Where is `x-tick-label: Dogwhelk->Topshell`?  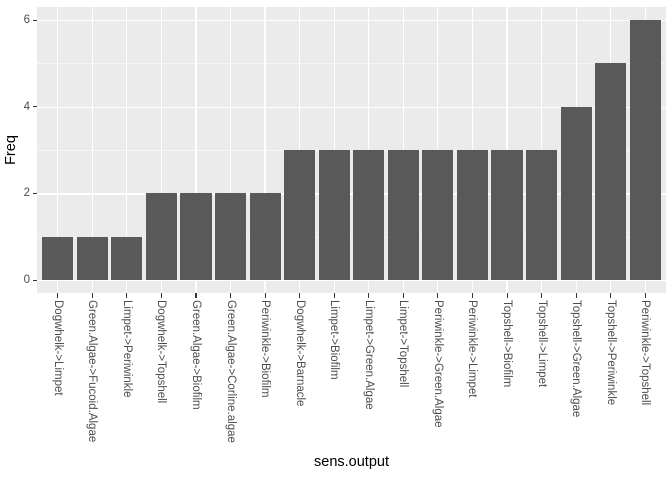
x-tick-label: Dogwhelk->Topshell is located at coordinates (161, 352).